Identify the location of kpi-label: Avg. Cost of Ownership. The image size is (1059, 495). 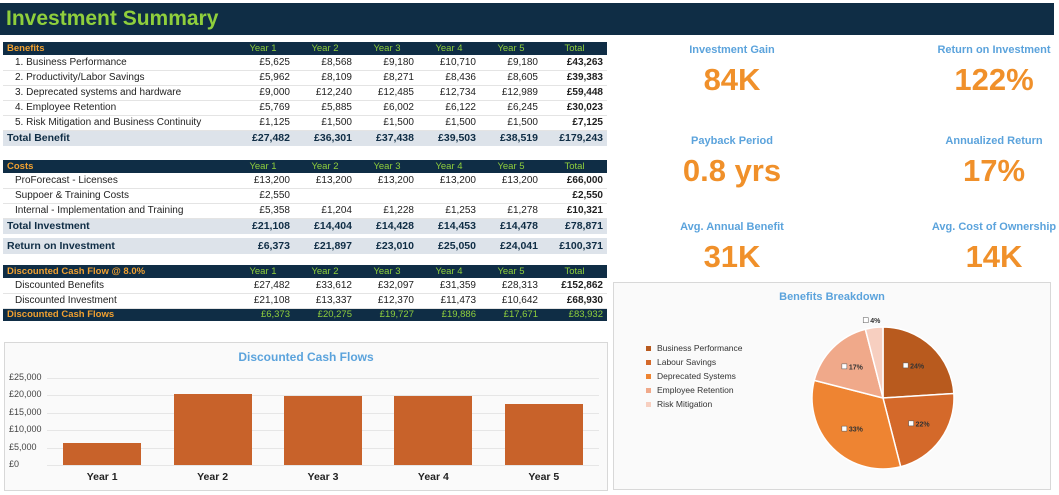
(994, 227).